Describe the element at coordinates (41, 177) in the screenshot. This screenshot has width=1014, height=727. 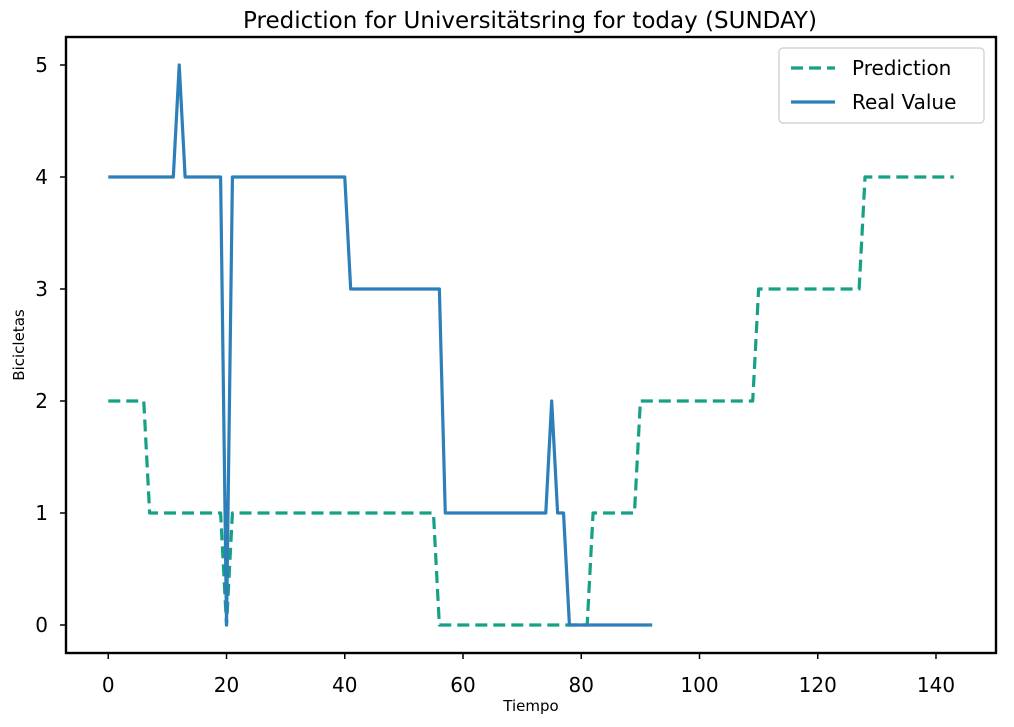
I see `y-tick-label: 4` at that location.